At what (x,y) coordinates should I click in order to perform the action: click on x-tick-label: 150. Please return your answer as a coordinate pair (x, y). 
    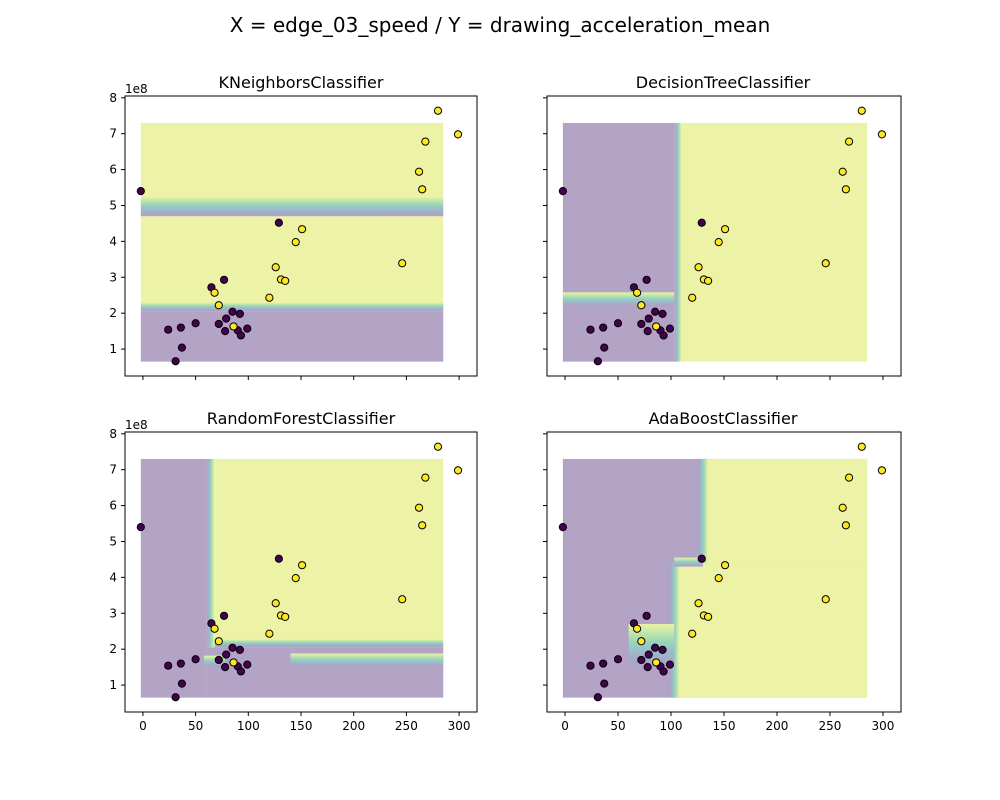
    Looking at the image, I should click on (724, 726).